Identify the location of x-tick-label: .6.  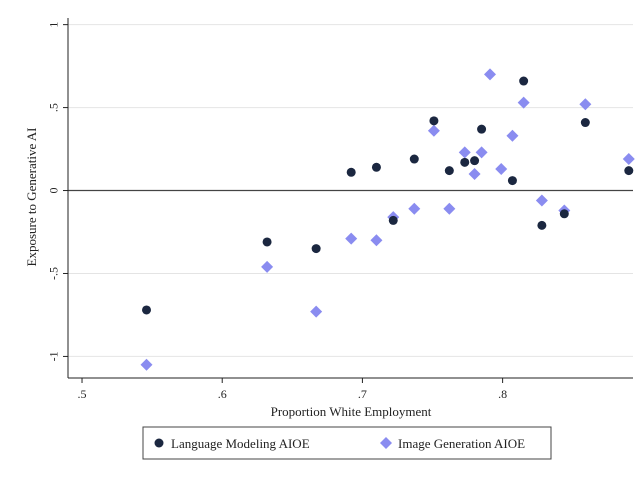
(222, 394).